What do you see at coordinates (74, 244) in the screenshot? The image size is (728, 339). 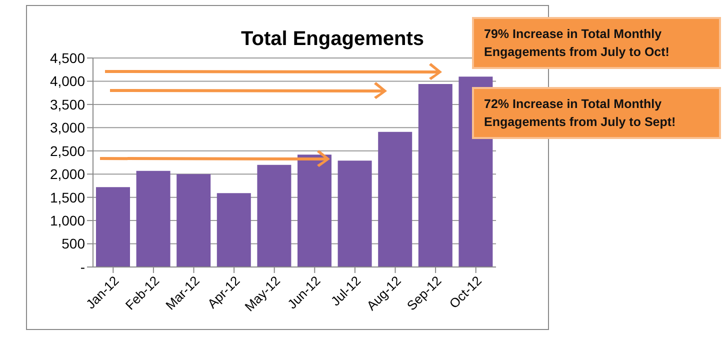 I see `y-tick-label: 500` at bounding box center [74, 244].